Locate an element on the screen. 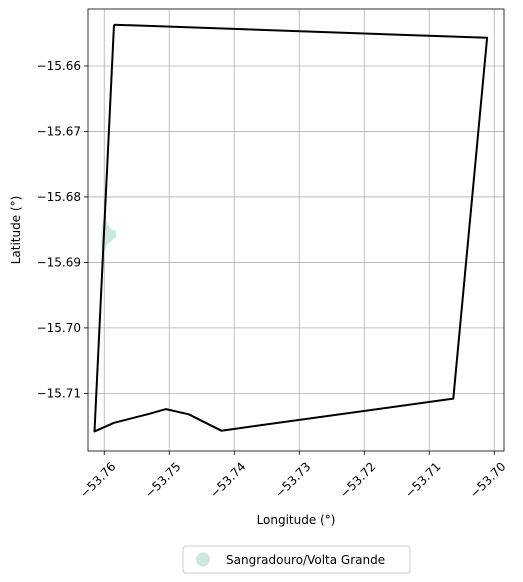  legend-label: Sangradouro/Volta Grande is located at coordinates (305, 560).